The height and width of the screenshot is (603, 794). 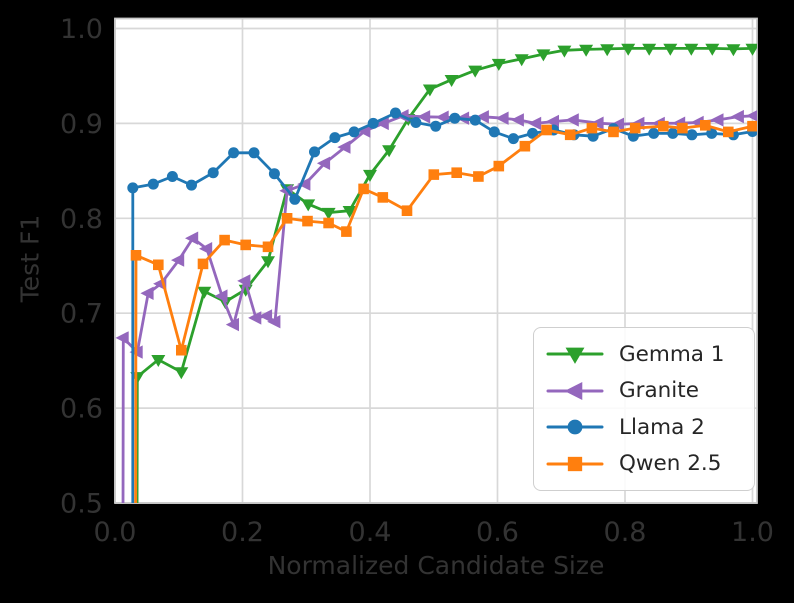 I want to click on x-tick-label: 0.0, so click(x=115, y=532).